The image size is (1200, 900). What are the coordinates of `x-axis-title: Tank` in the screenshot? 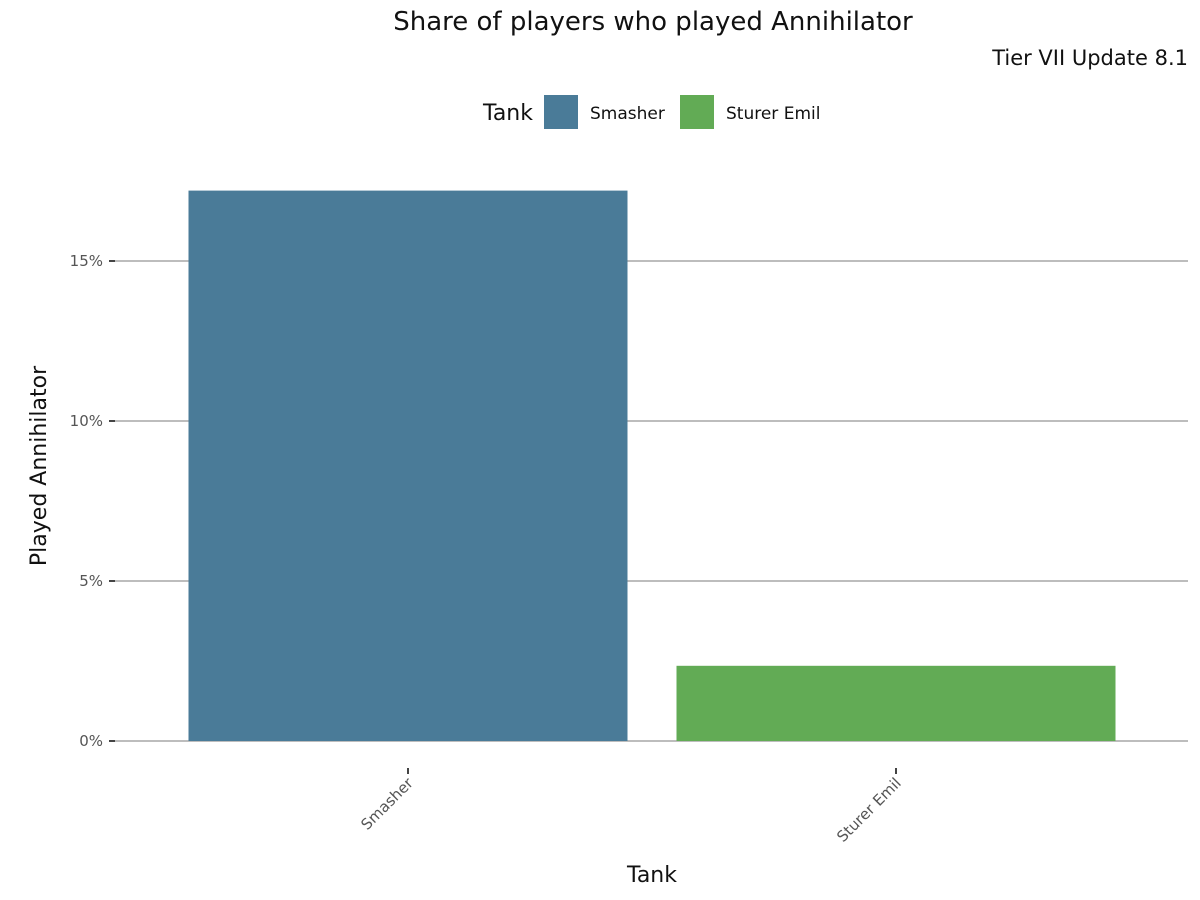 It's located at (651, 875).